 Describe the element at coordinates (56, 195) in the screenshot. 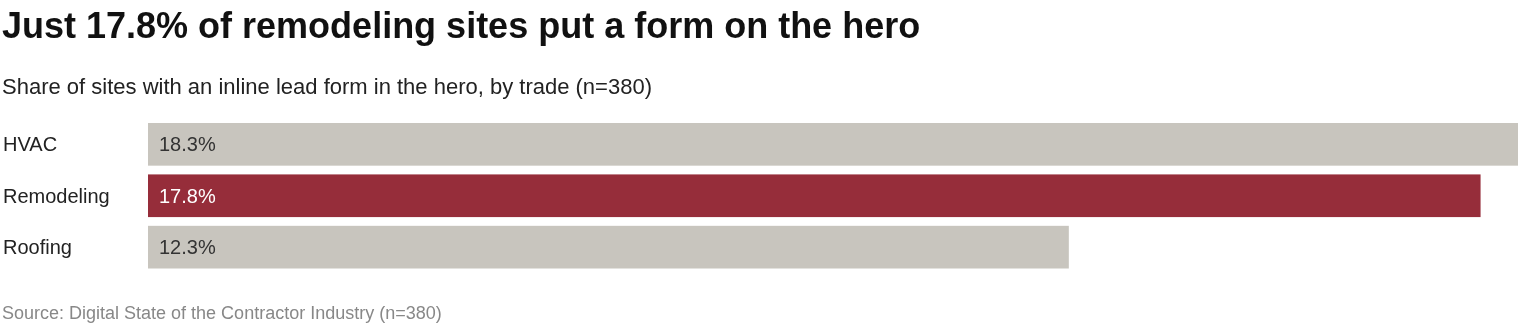

I see `y-tick-label: Remodeling` at that location.